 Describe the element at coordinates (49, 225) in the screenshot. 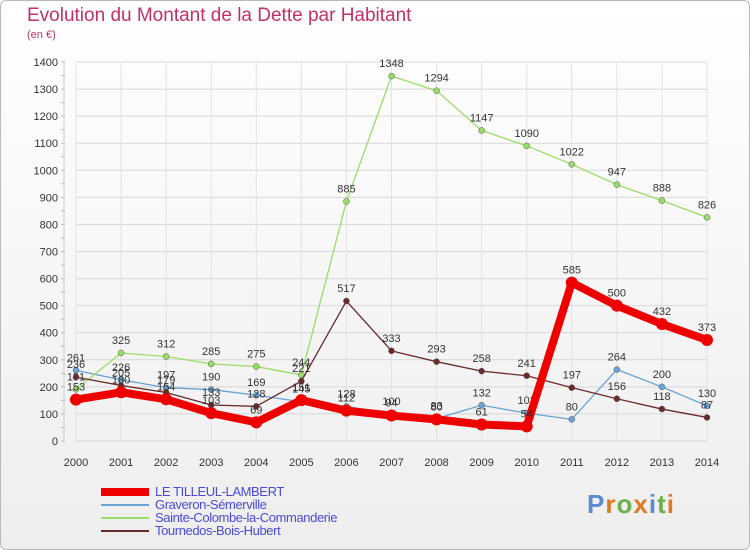

I see `y-tick-label: 800` at that location.